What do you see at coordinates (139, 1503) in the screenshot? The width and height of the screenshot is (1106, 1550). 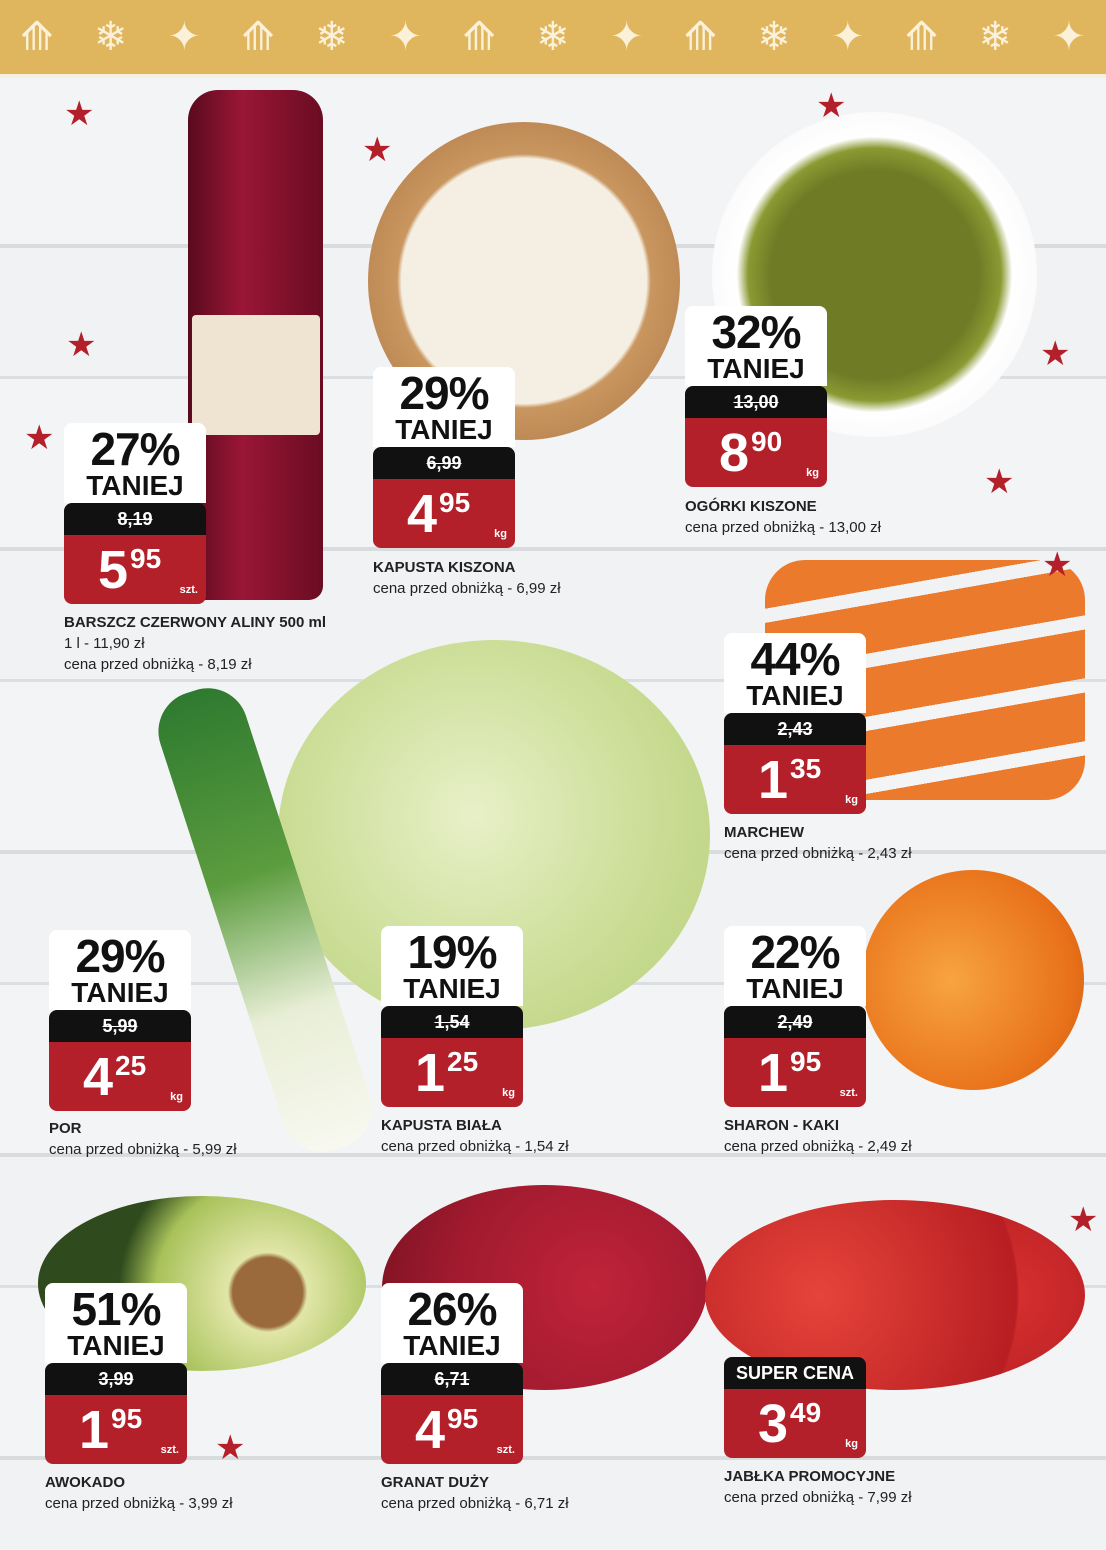 I see `product-detail-line: cena przed obniżką - 3,99 zł` at bounding box center [139, 1503].